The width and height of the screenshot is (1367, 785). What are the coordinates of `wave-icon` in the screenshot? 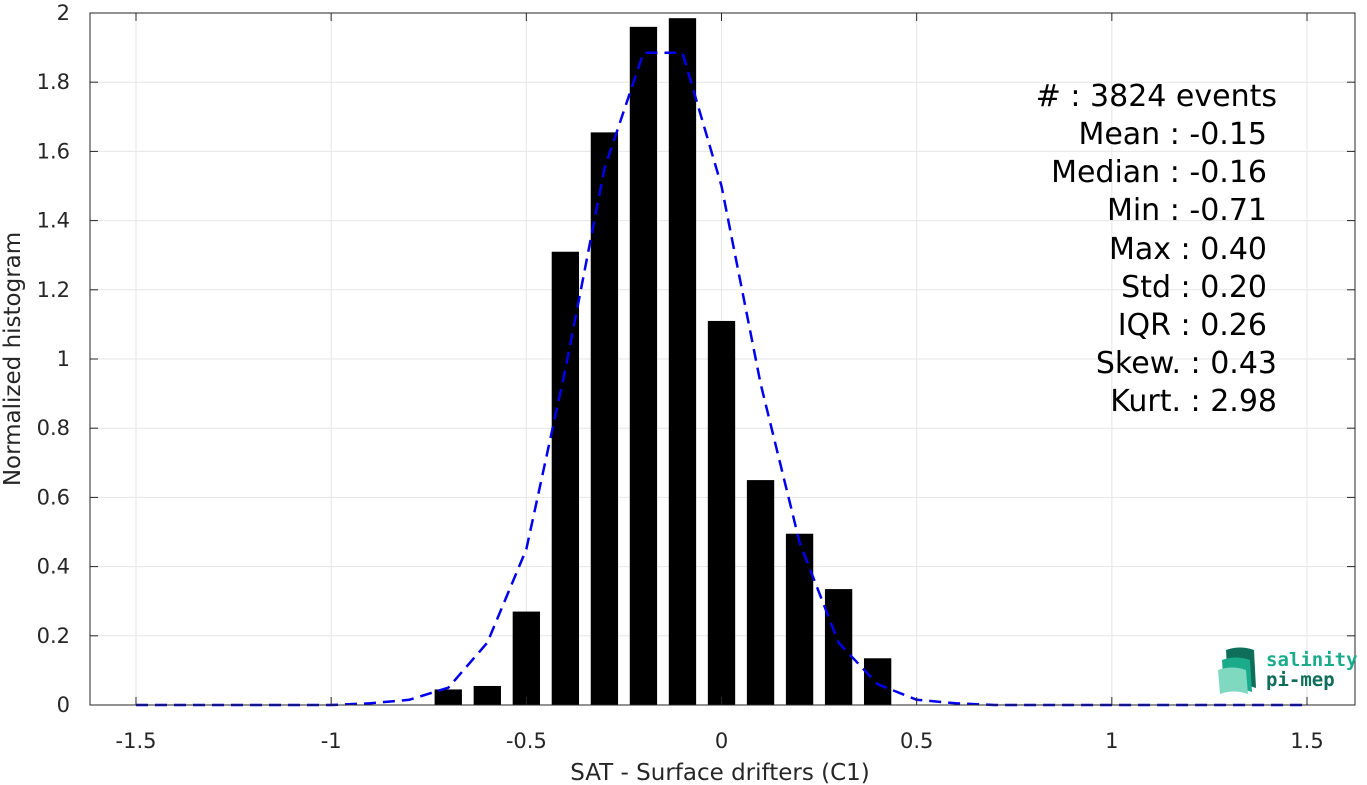 It's located at (1237, 670).